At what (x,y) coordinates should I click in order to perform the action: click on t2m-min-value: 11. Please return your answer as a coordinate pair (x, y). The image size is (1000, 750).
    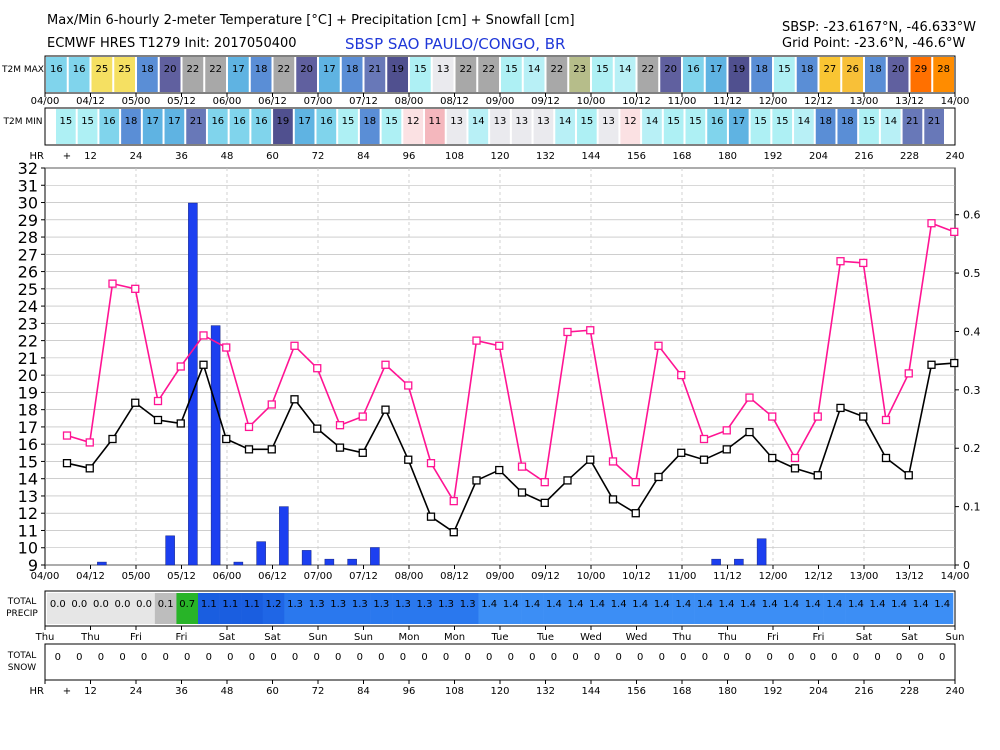
    Looking at the image, I should click on (435, 121).